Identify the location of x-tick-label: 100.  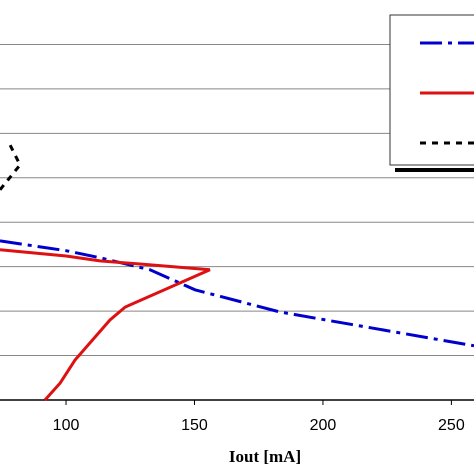
(66, 425).